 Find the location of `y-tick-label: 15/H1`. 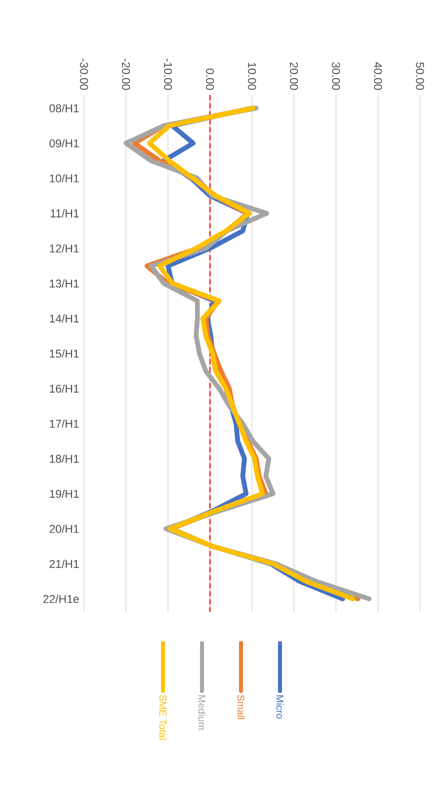

y-tick-label: 15/H1 is located at coordinates (64, 353).